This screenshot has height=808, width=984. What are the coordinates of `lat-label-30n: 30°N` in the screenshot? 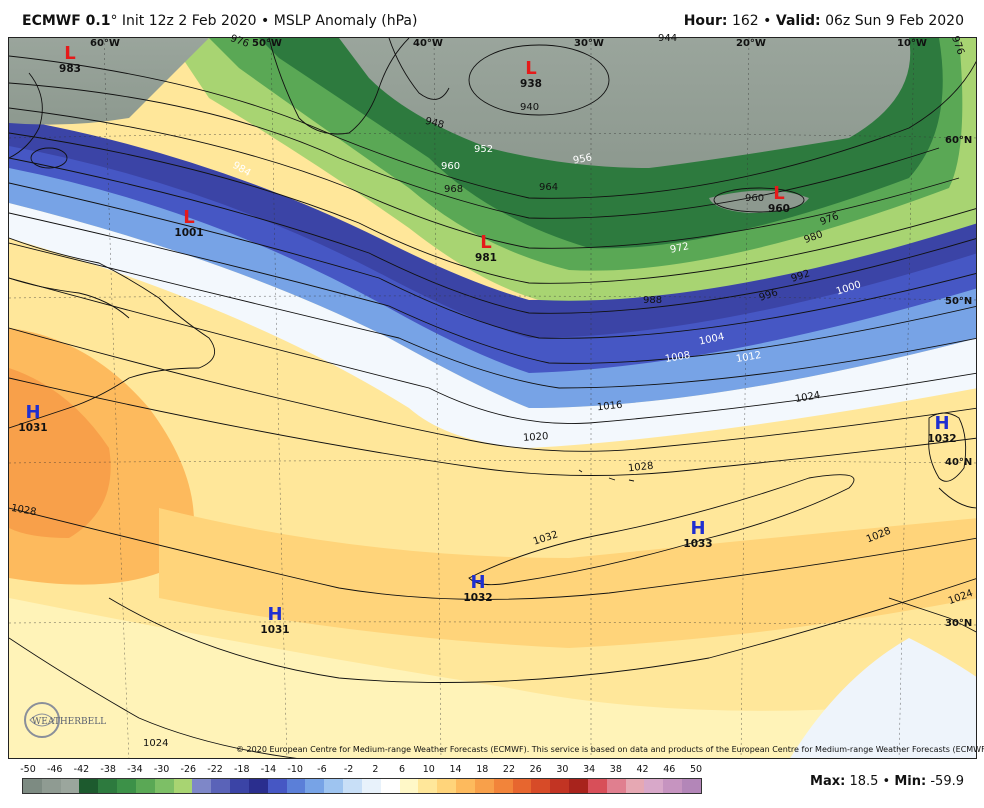 It's located at (959, 623).